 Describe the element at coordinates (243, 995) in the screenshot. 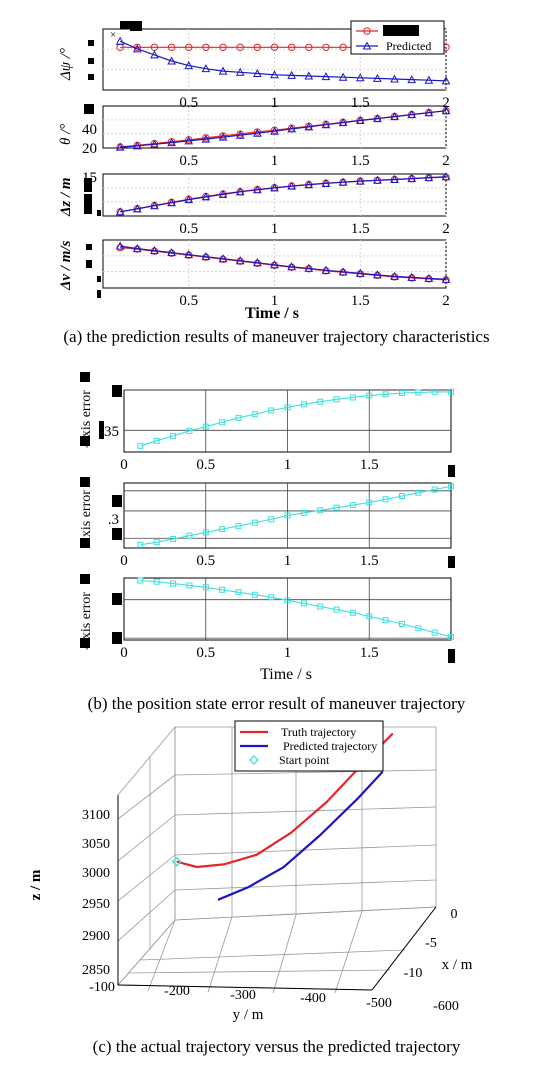

I see `ytick-c-300: -300` at that location.